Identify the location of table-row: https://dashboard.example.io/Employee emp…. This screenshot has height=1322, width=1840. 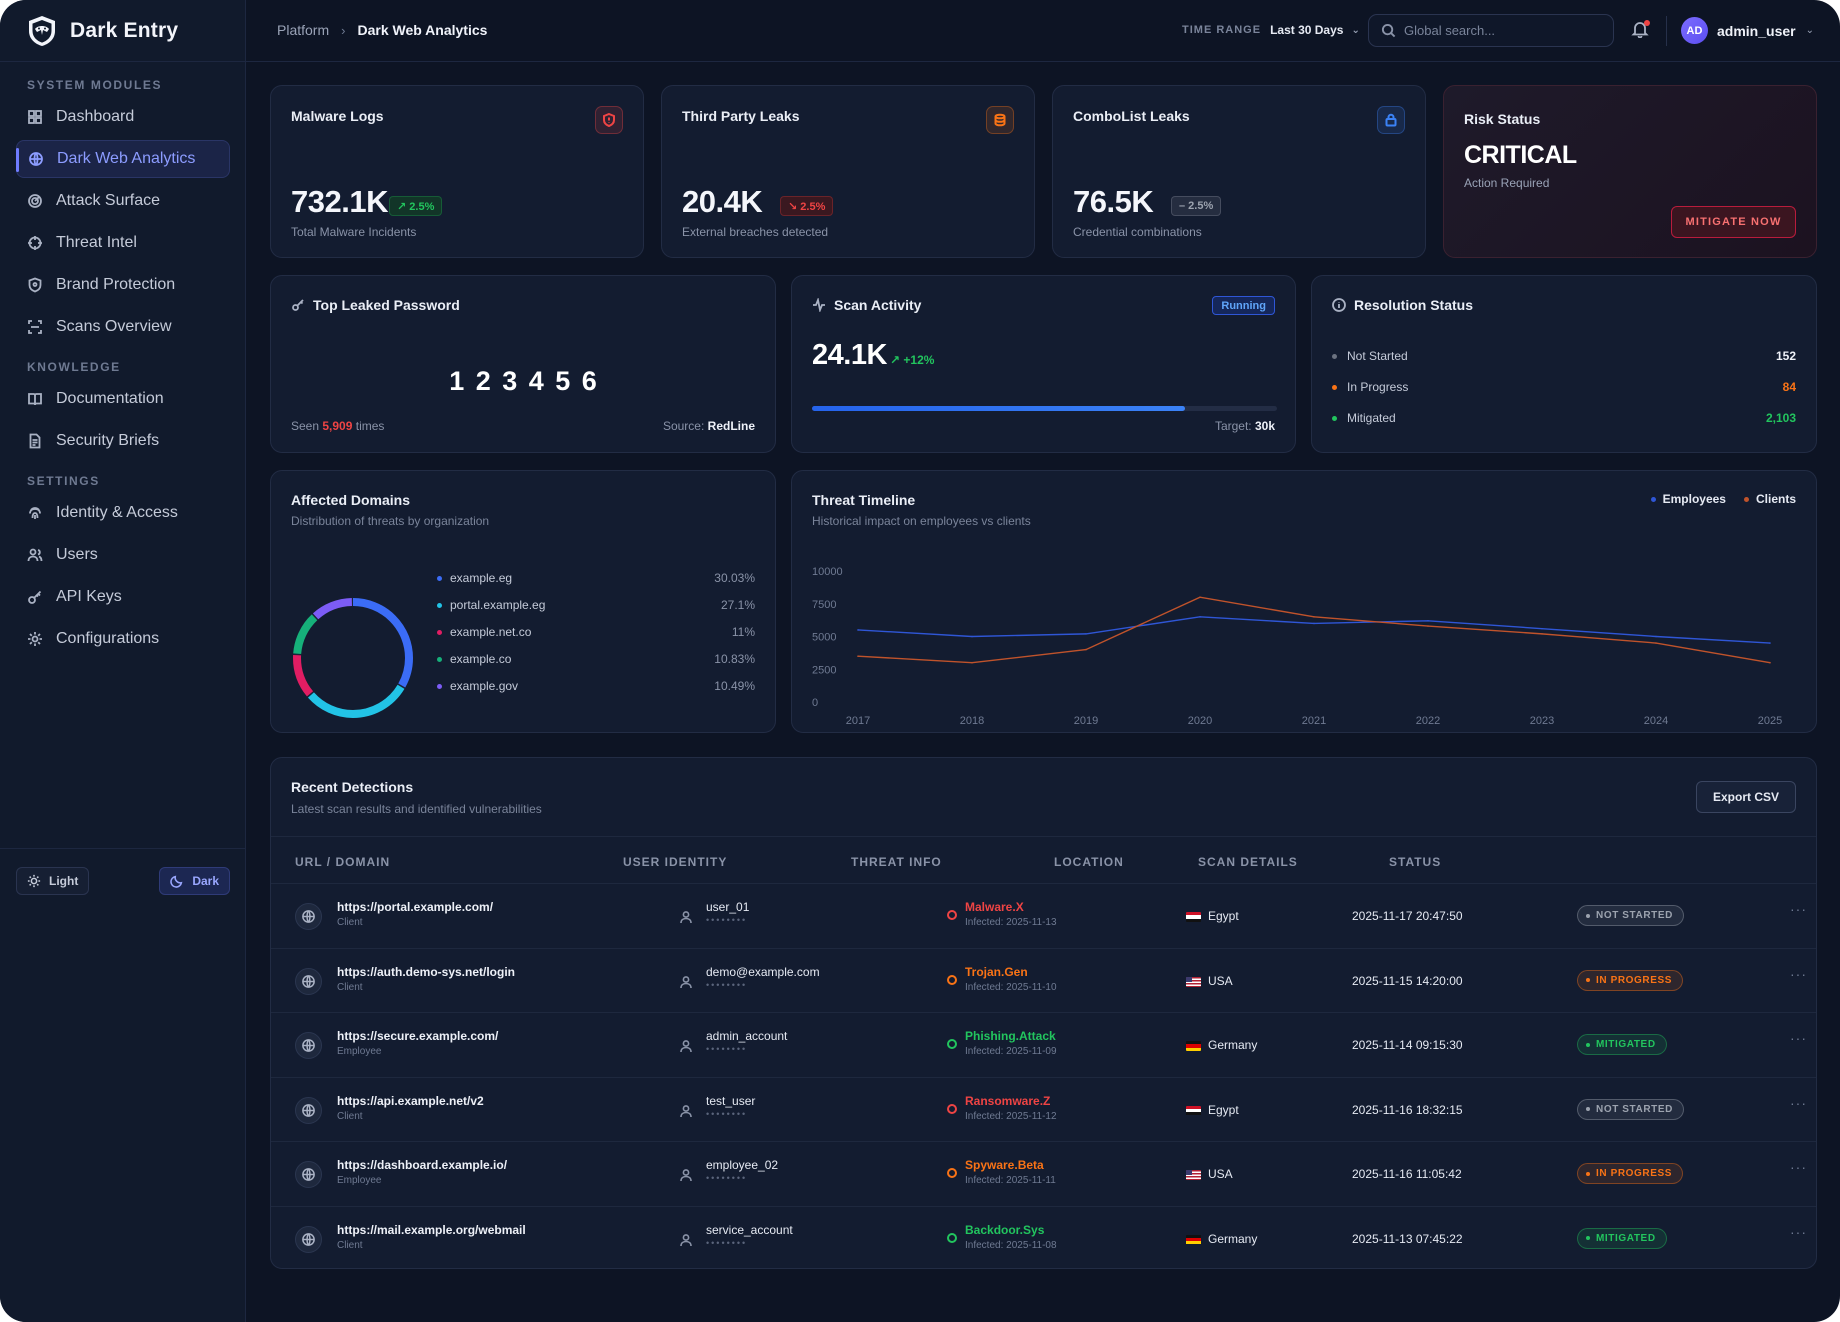
(1043, 1173).